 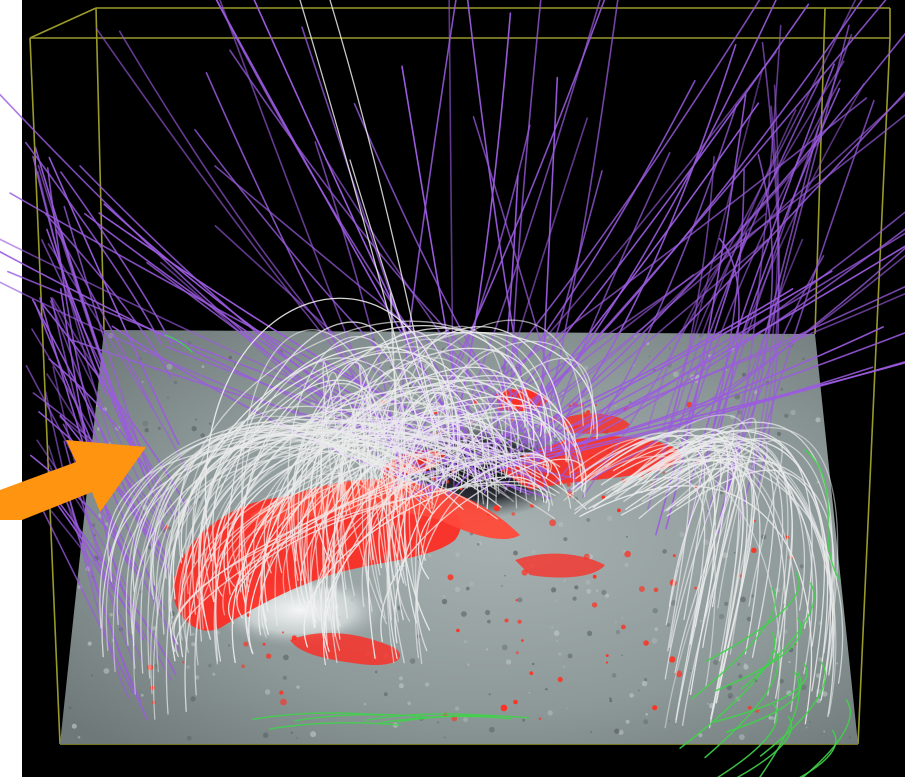 I want to click on orange-arrow-pointer, so click(x=73, y=480).